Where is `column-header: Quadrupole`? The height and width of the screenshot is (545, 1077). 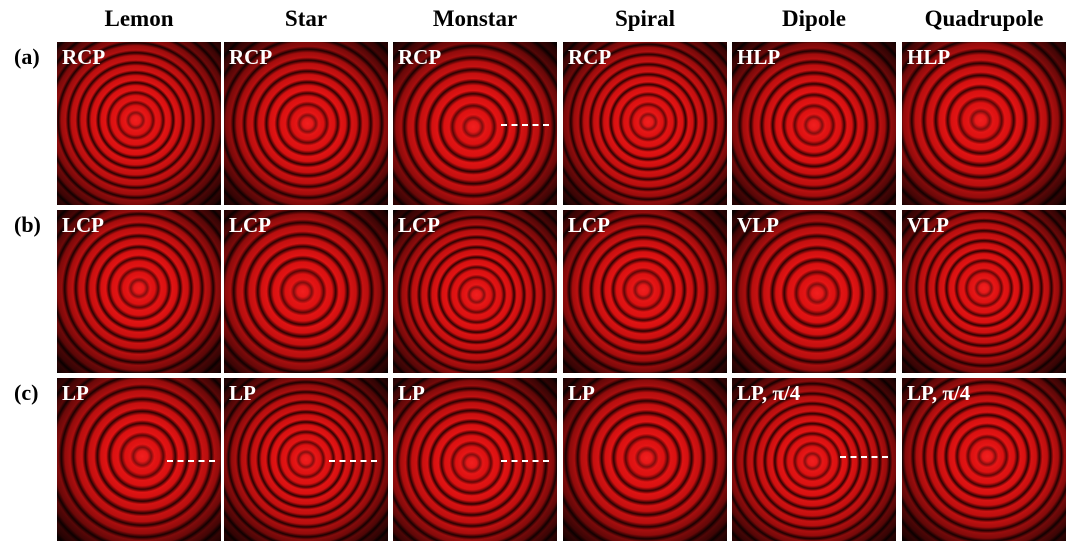 column-header: Quadrupole is located at coordinates (984, 18).